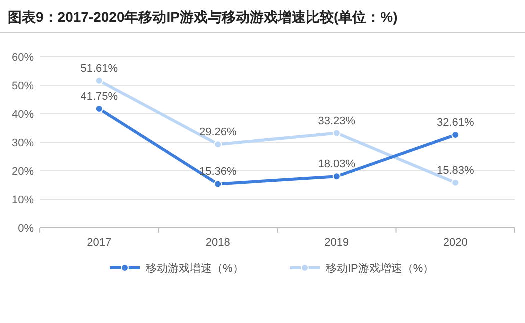 Image resolution: width=525 pixels, height=323 pixels. What do you see at coordinates (195, 268) in the screenshot?
I see `legend-label: 移动游戏增速（%）` at bounding box center [195, 268].